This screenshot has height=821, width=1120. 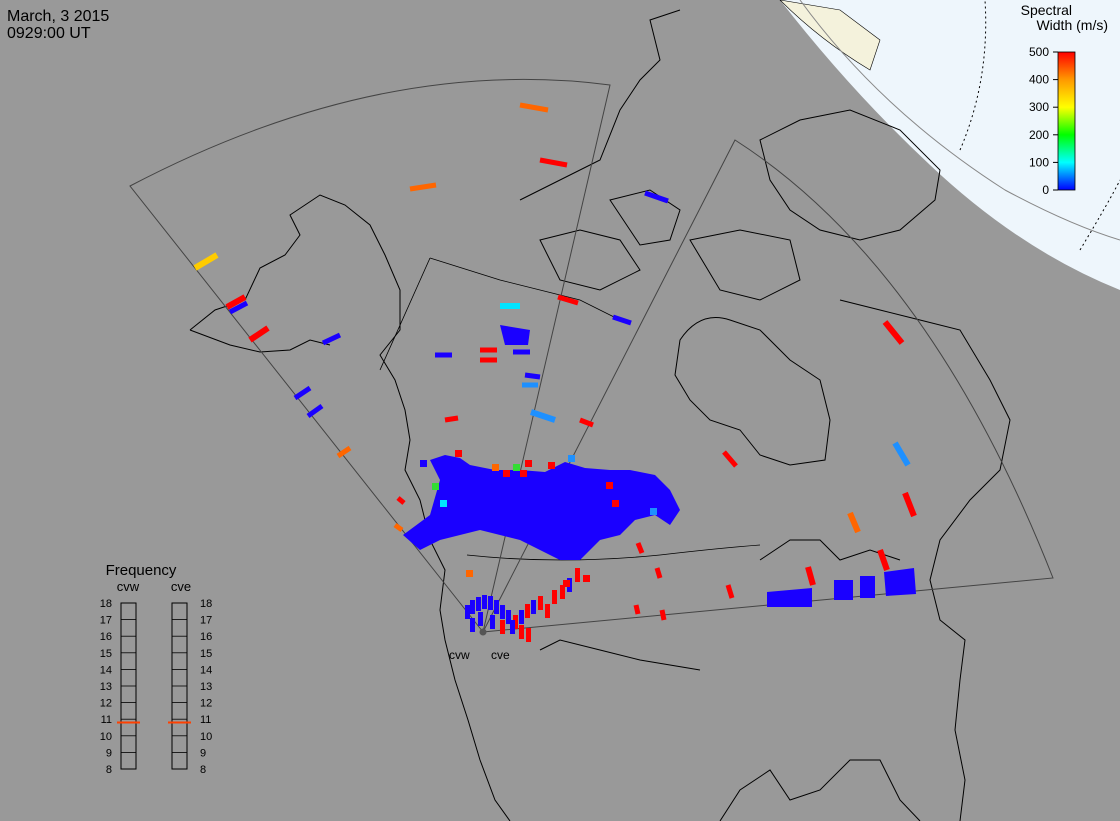 What do you see at coordinates (1072, 25) in the screenshot?
I see `colorbar-title-line2: Width (m/s)` at bounding box center [1072, 25].